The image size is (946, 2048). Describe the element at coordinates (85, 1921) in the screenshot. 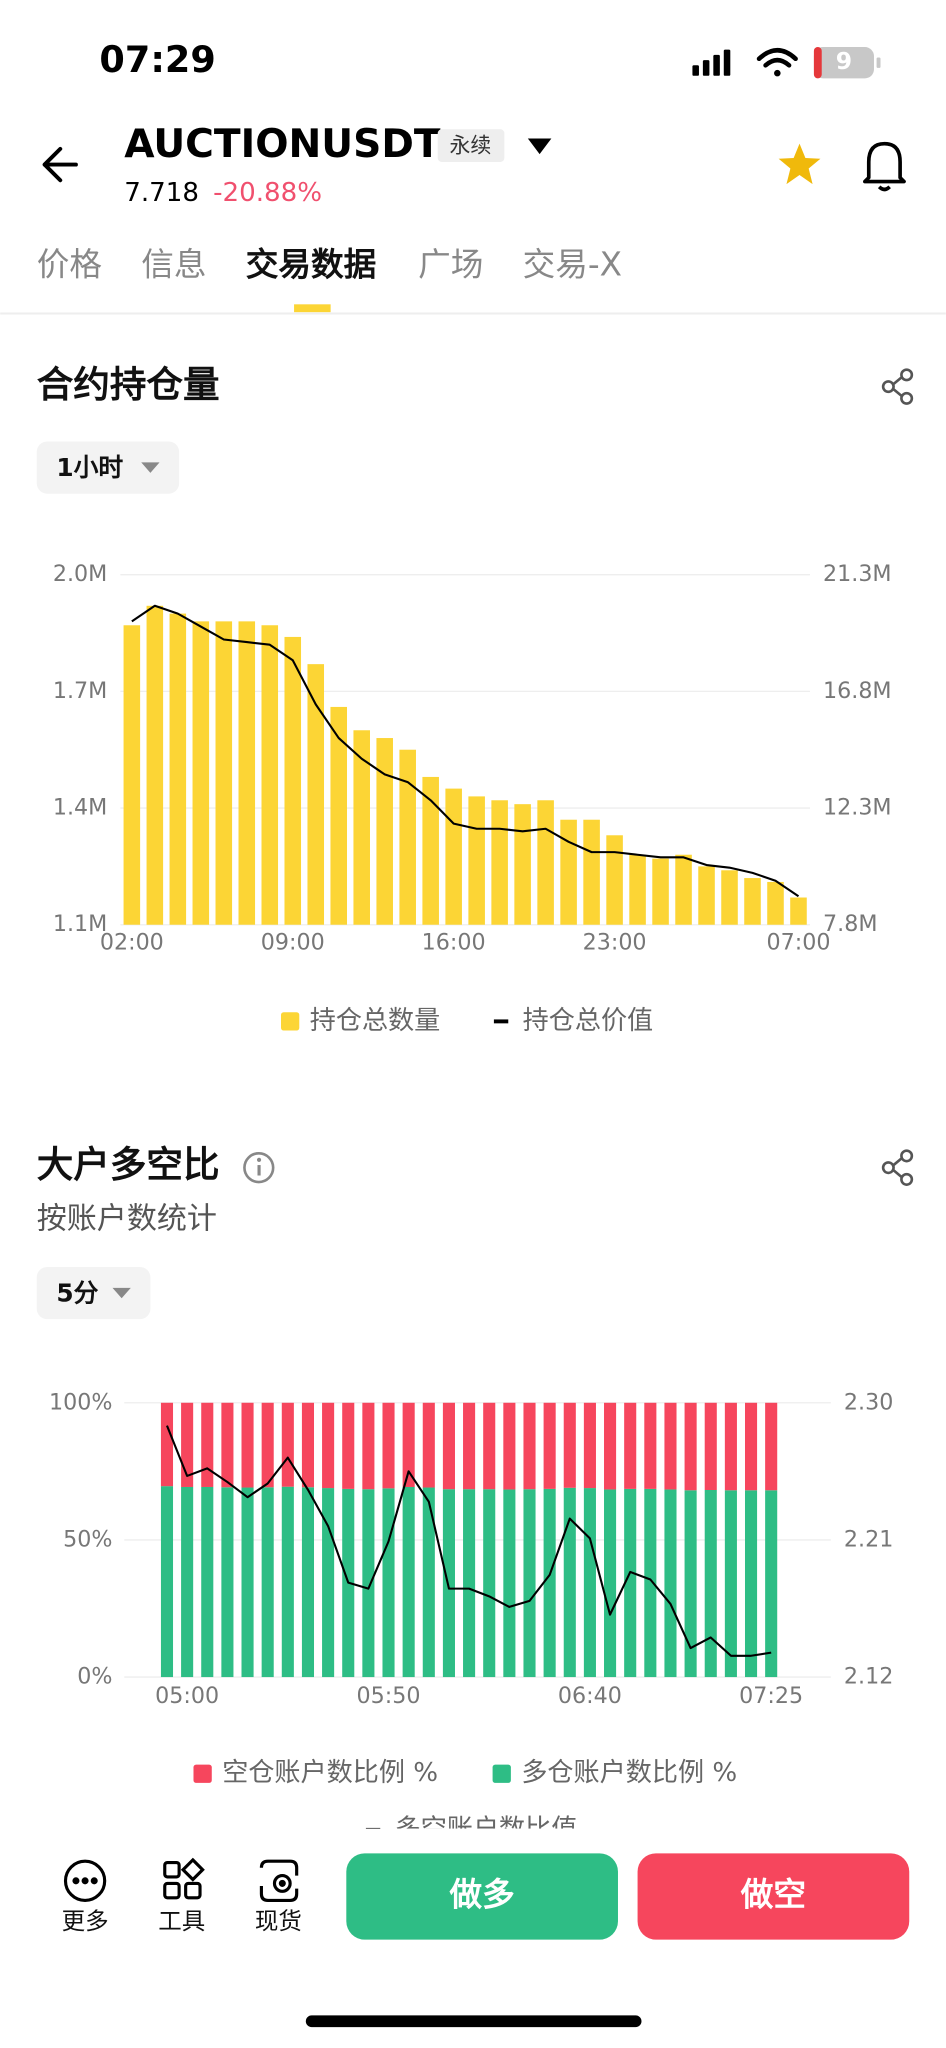

I see `tool-label: 更多` at that location.